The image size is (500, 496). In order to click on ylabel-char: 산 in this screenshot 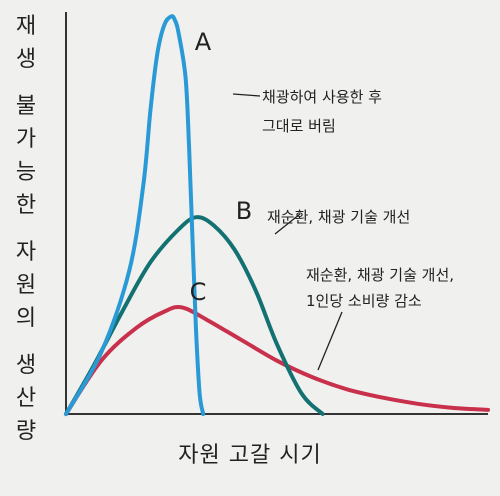, I will do `click(26, 398)`.